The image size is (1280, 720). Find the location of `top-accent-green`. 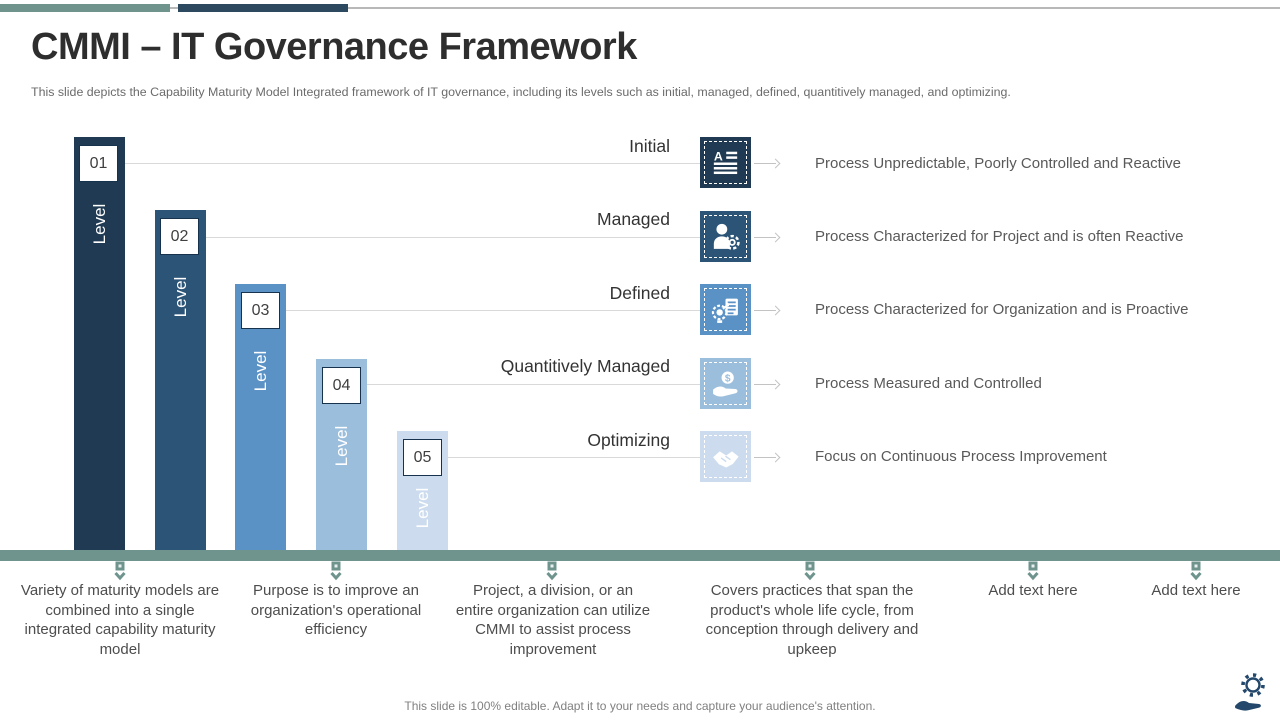

top-accent-green is located at coordinates (85, 8).